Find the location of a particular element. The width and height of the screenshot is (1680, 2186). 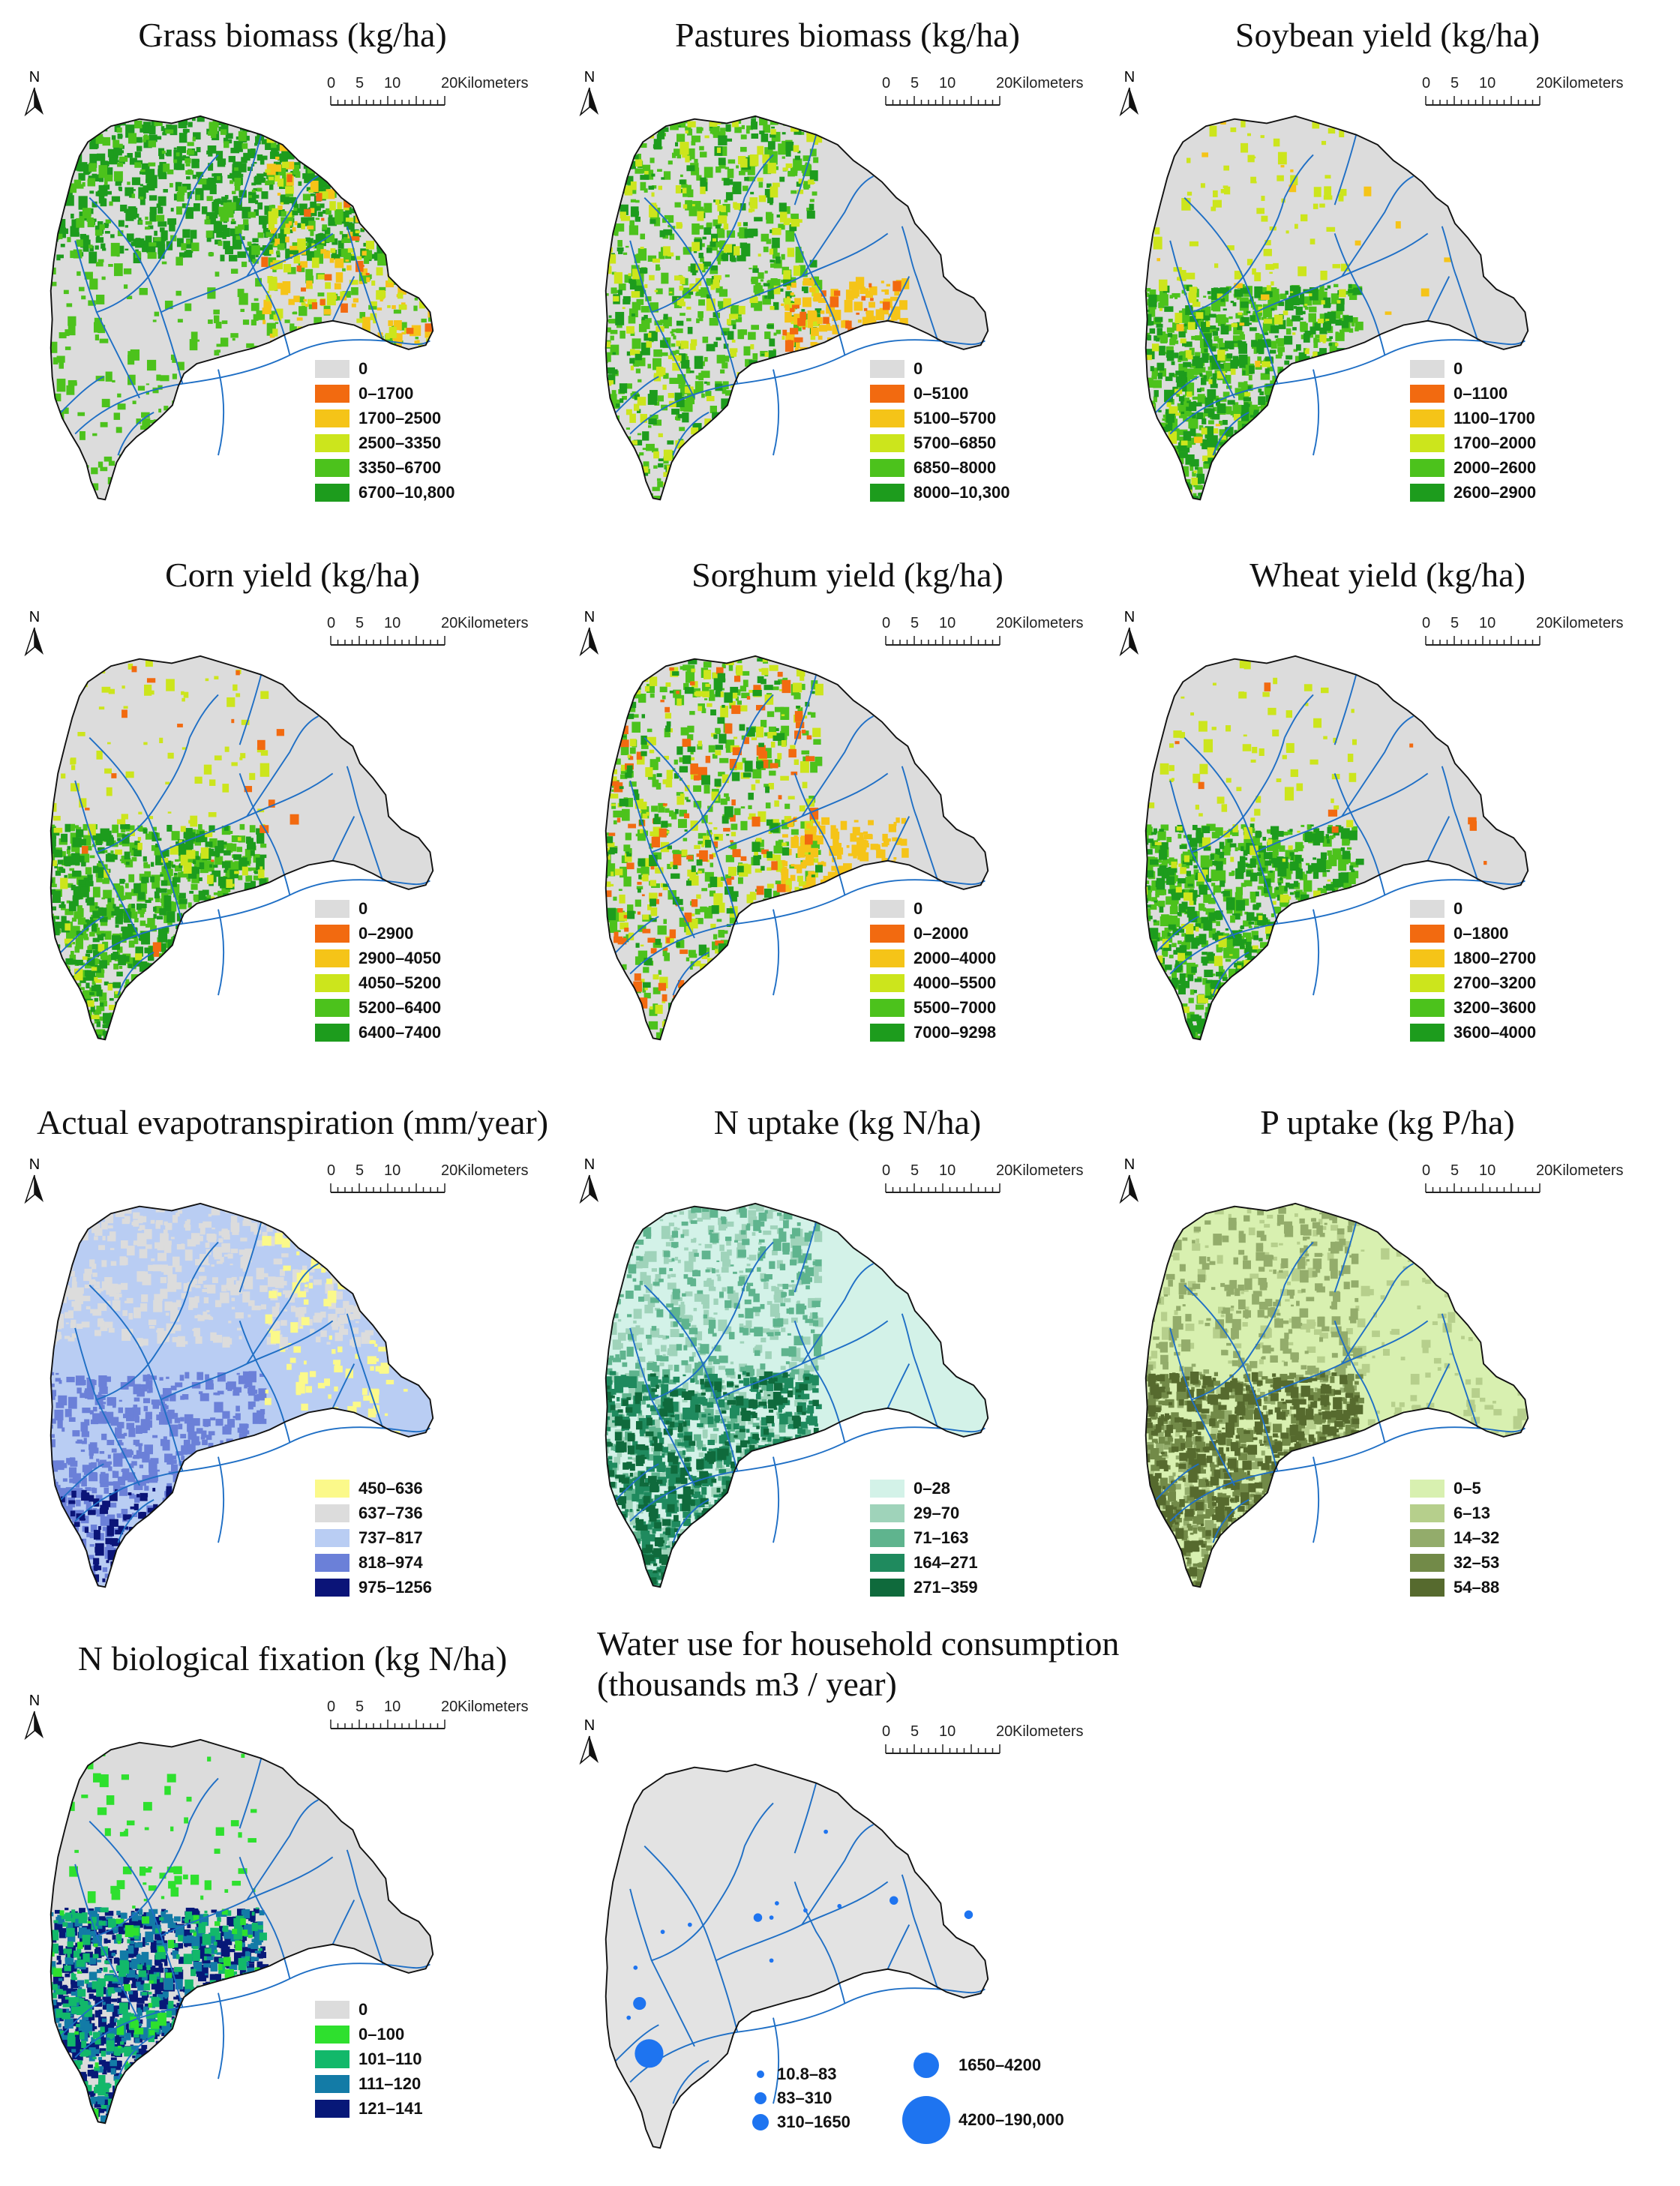

basin-area is located at coordinates (796, 1957).